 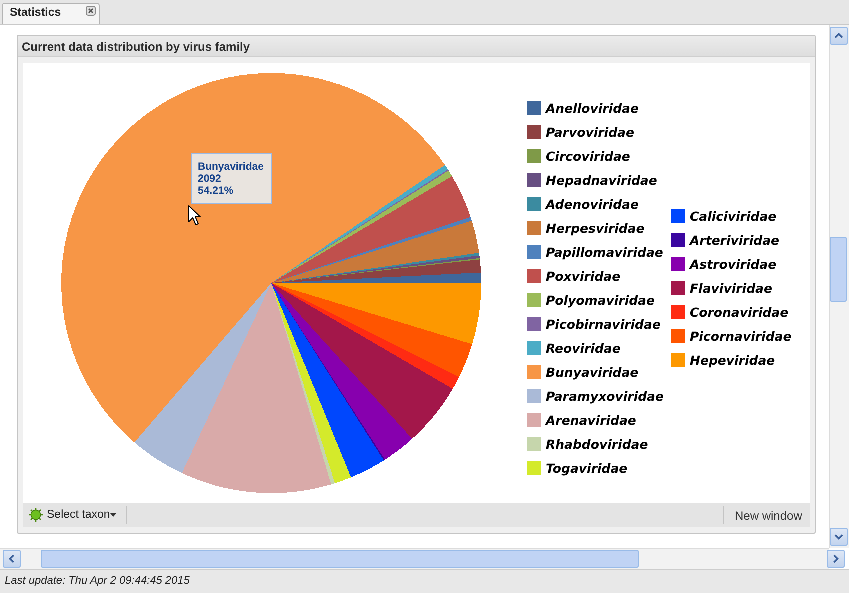 I want to click on legend-label: Bunyaviridae, so click(x=592, y=372).